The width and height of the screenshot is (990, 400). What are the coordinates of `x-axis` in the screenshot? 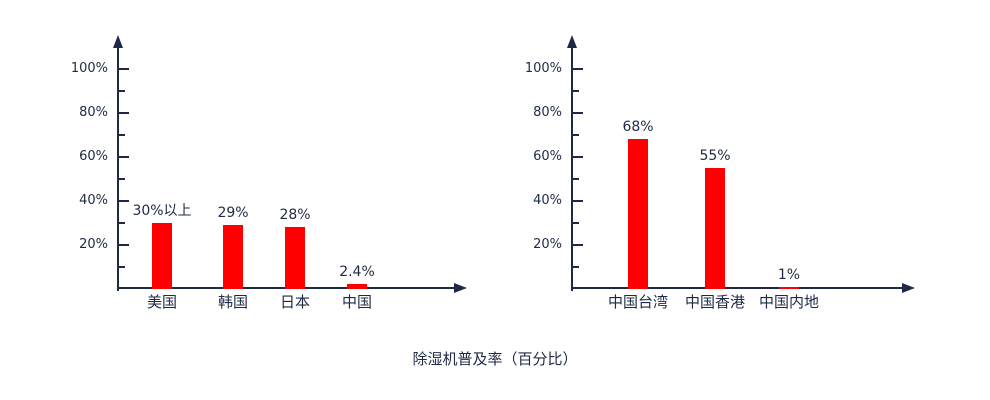 It's located at (738, 288).